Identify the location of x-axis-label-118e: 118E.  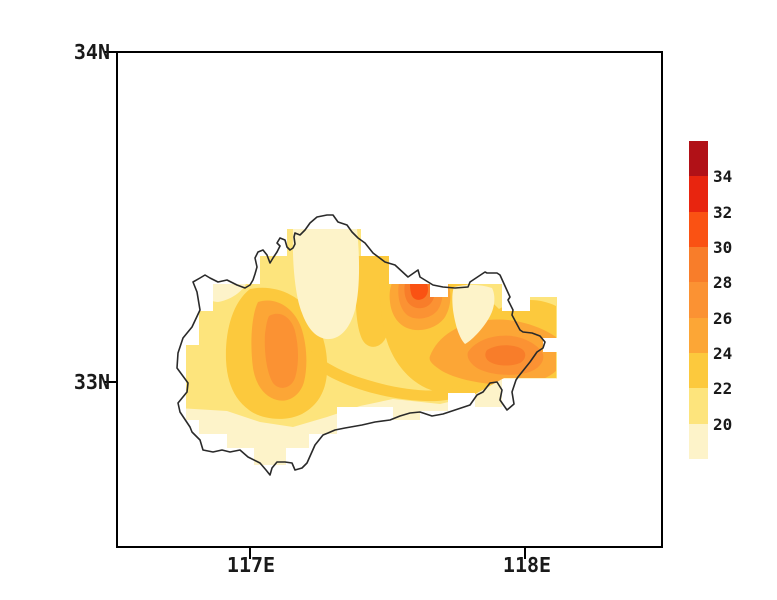
(527, 565).